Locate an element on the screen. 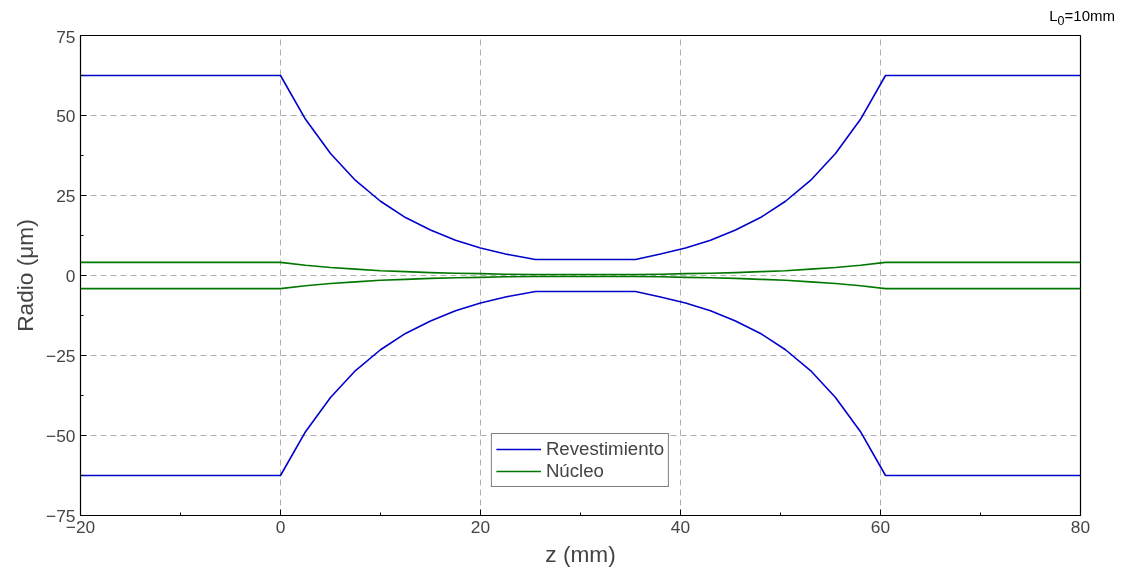 Image resolution: width=1141 pixels, height=588 pixels. legend-label: Núcleo is located at coordinates (574, 471).